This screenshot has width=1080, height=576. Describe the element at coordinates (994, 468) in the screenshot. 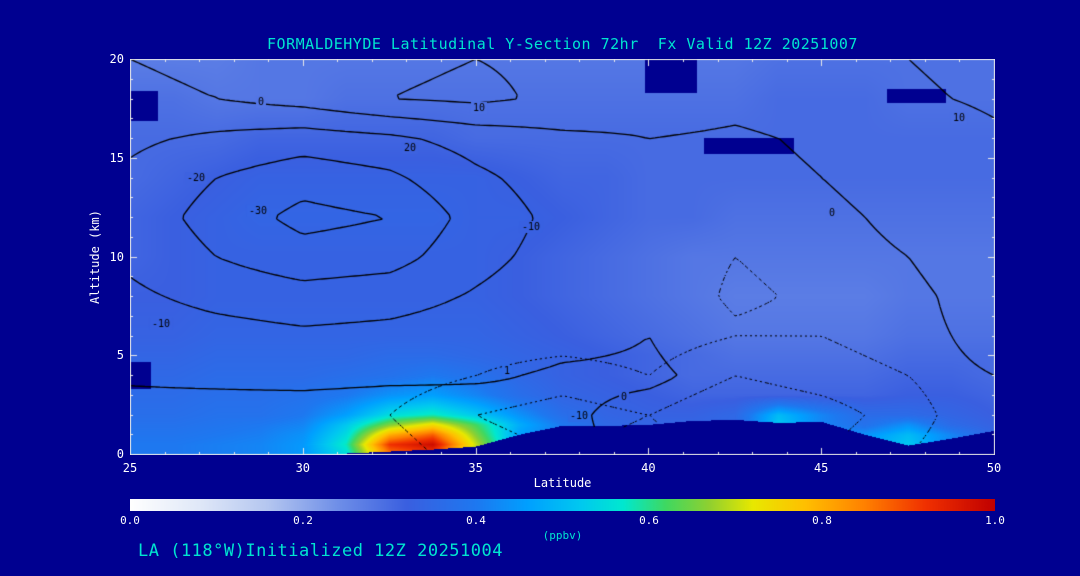

I see `x-tick-label: 50` at that location.